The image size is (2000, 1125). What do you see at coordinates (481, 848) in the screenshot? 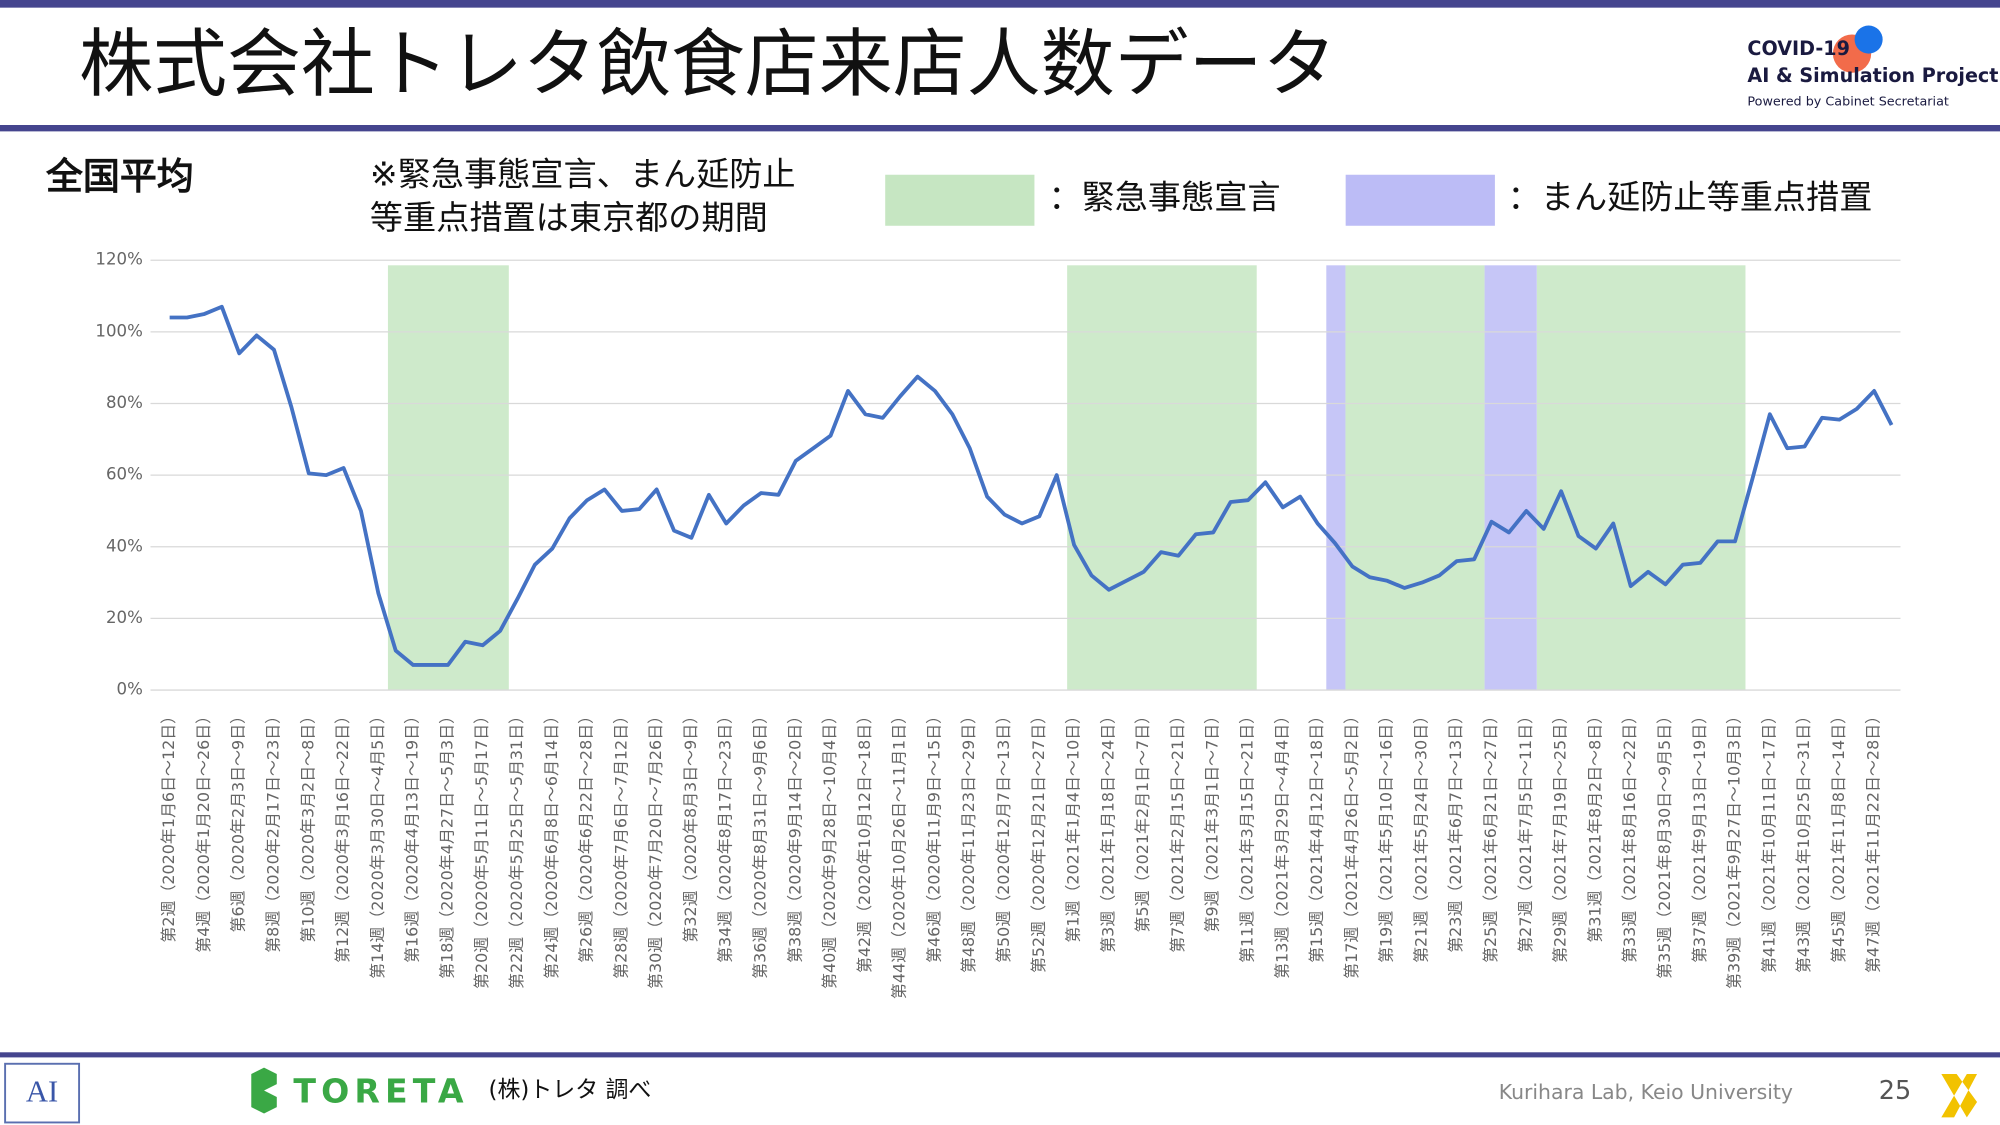
I see `x-tick-label: 第20週（2020年5月11日～5月17日）` at bounding box center [481, 848].